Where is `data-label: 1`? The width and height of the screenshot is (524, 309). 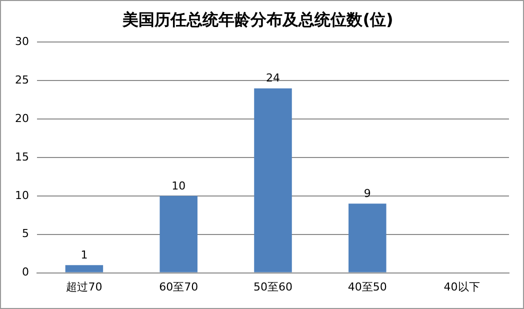 data-label: 1 is located at coordinates (84, 255).